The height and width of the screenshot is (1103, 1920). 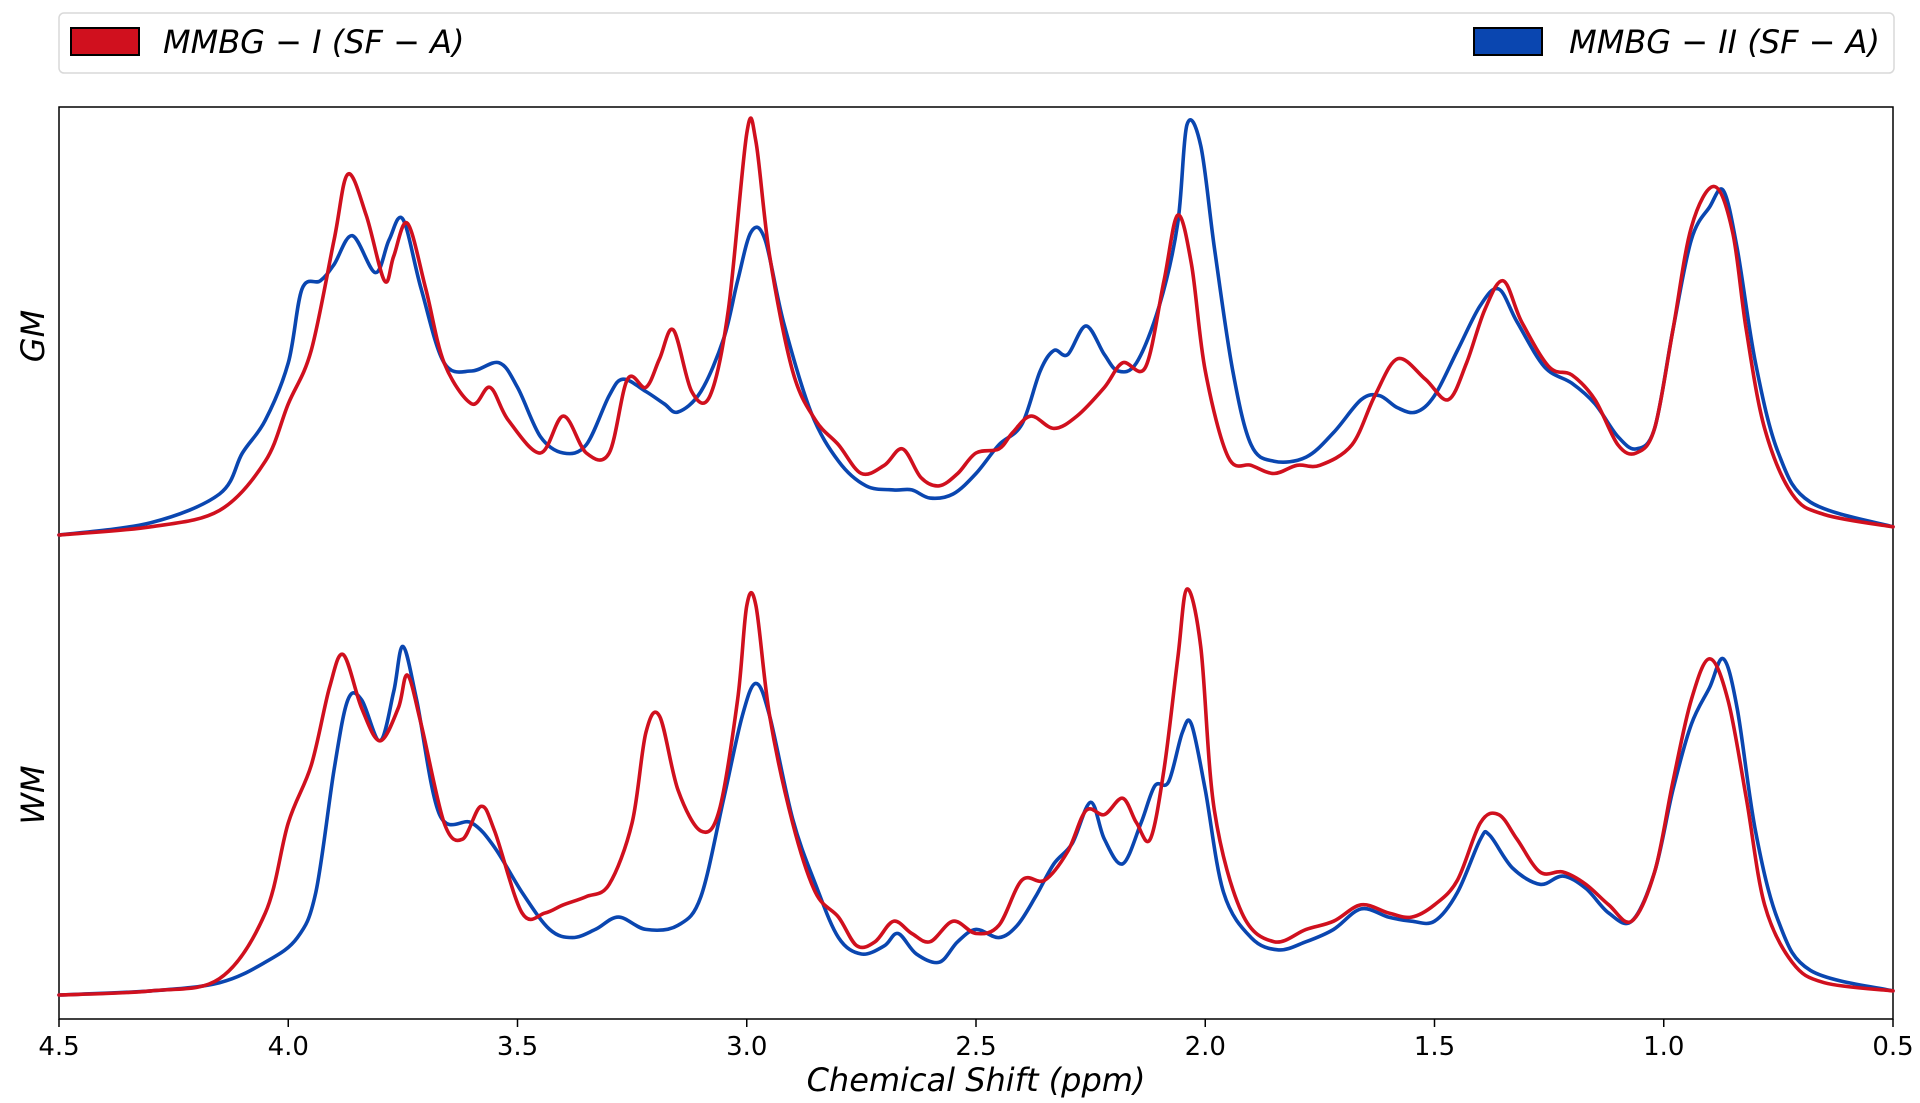 What do you see at coordinates (1663, 1047) in the screenshot?
I see `x-tick-label: 1.0` at bounding box center [1663, 1047].